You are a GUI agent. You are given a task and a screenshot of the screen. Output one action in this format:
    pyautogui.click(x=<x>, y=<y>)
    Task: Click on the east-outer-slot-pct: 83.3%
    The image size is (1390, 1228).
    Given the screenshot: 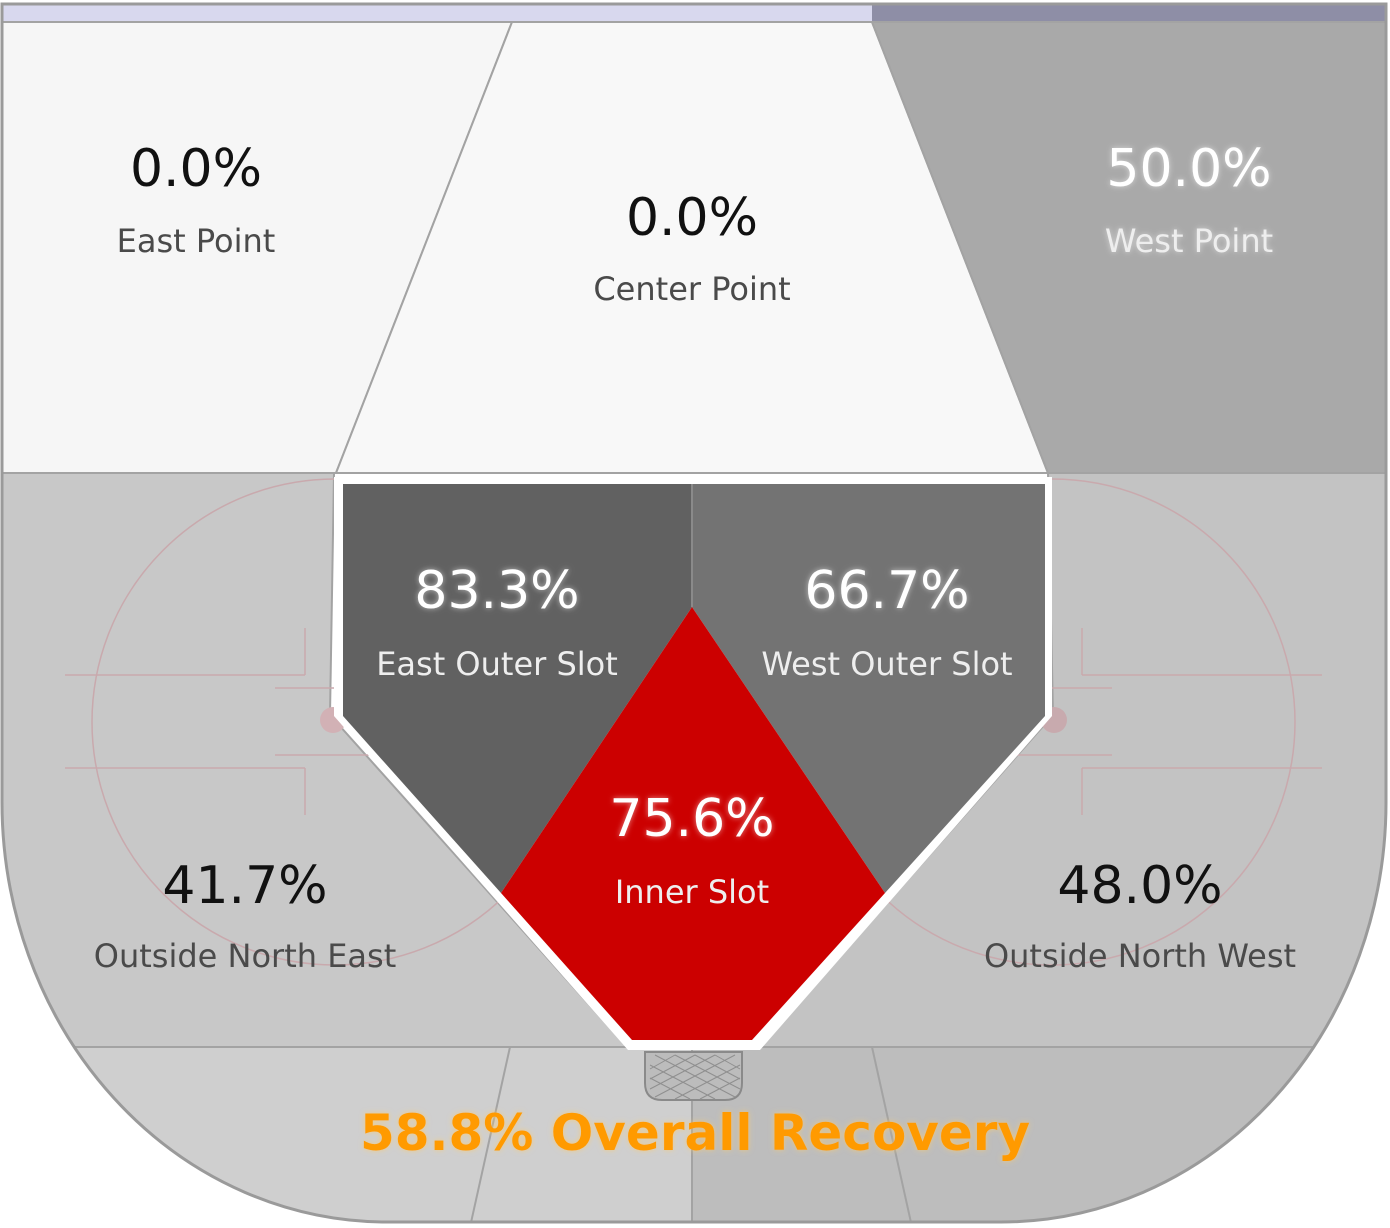 What is the action you would take?
    pyautogui.click(x=496, y=591)
    